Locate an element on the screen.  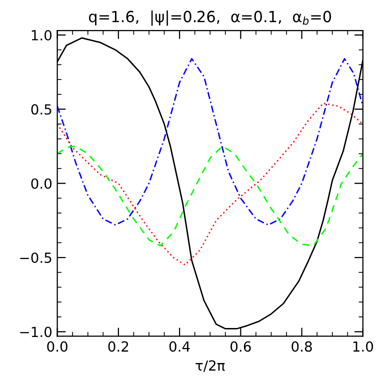
y-tick-label: 1.0 is located at coordinates (42, 35).